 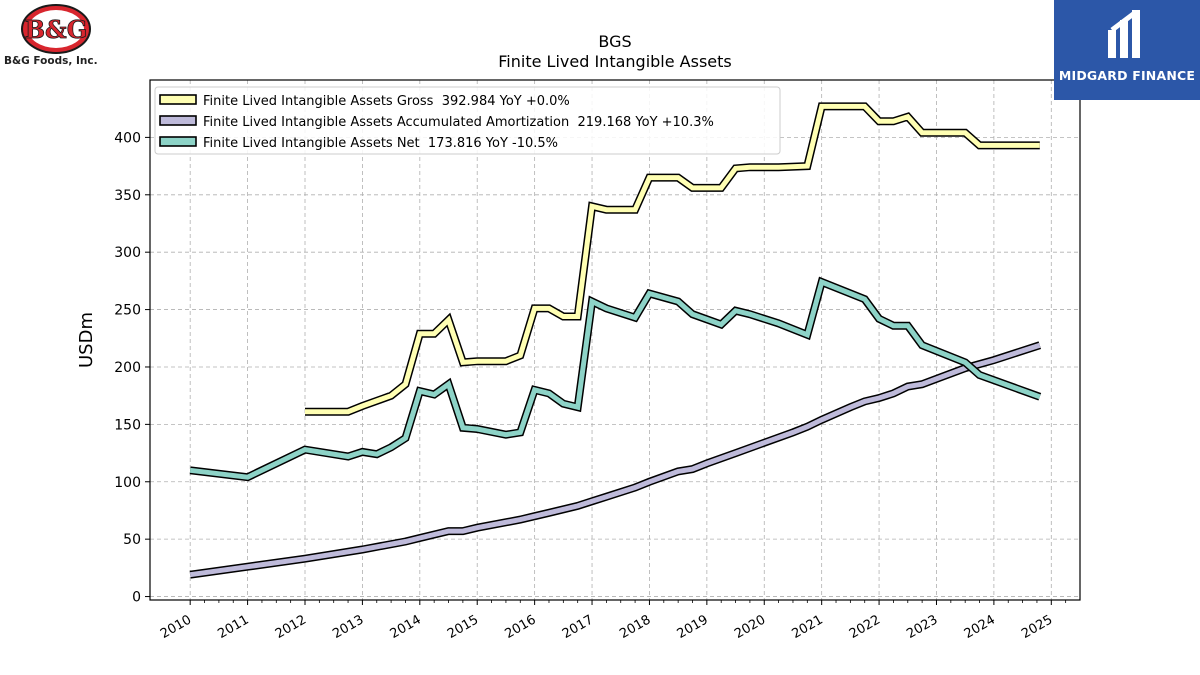 I want to click on x-tick-label: 2010, so click(x=176, y=627).